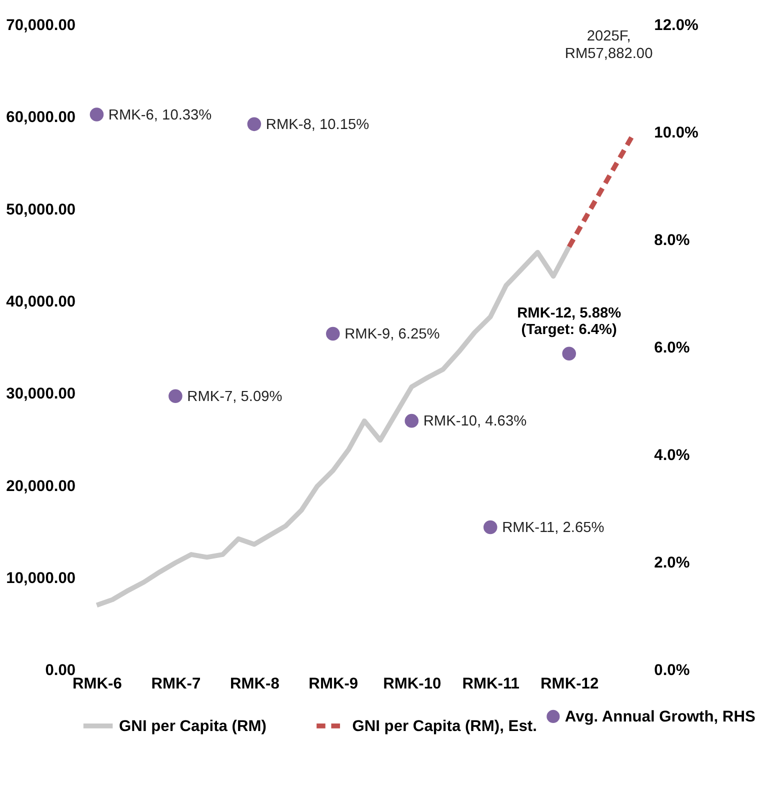 The width and height of the screenshot is (761, 802). Describe the element at coordinates (41, 486) in the screenshot. I see `y-tick-label: 20,000.00` at that location.